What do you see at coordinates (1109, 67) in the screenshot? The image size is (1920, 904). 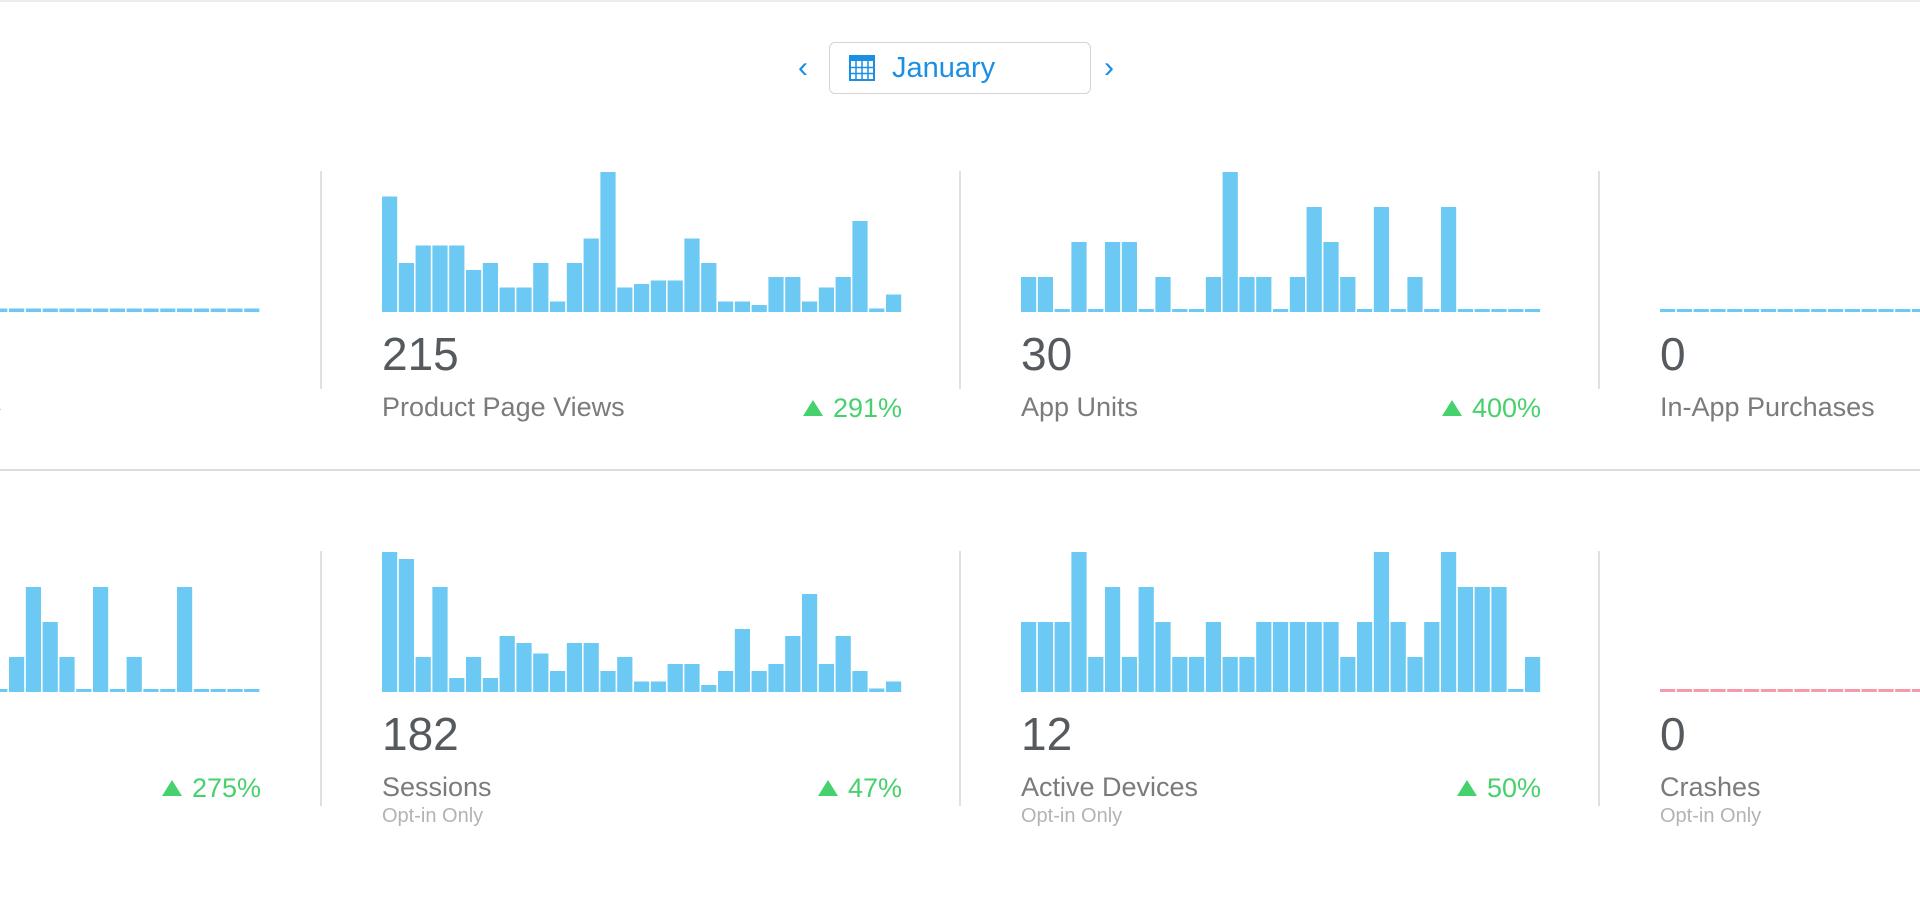 I see `next-month-button: ›` at bounding box center [1109, 67].